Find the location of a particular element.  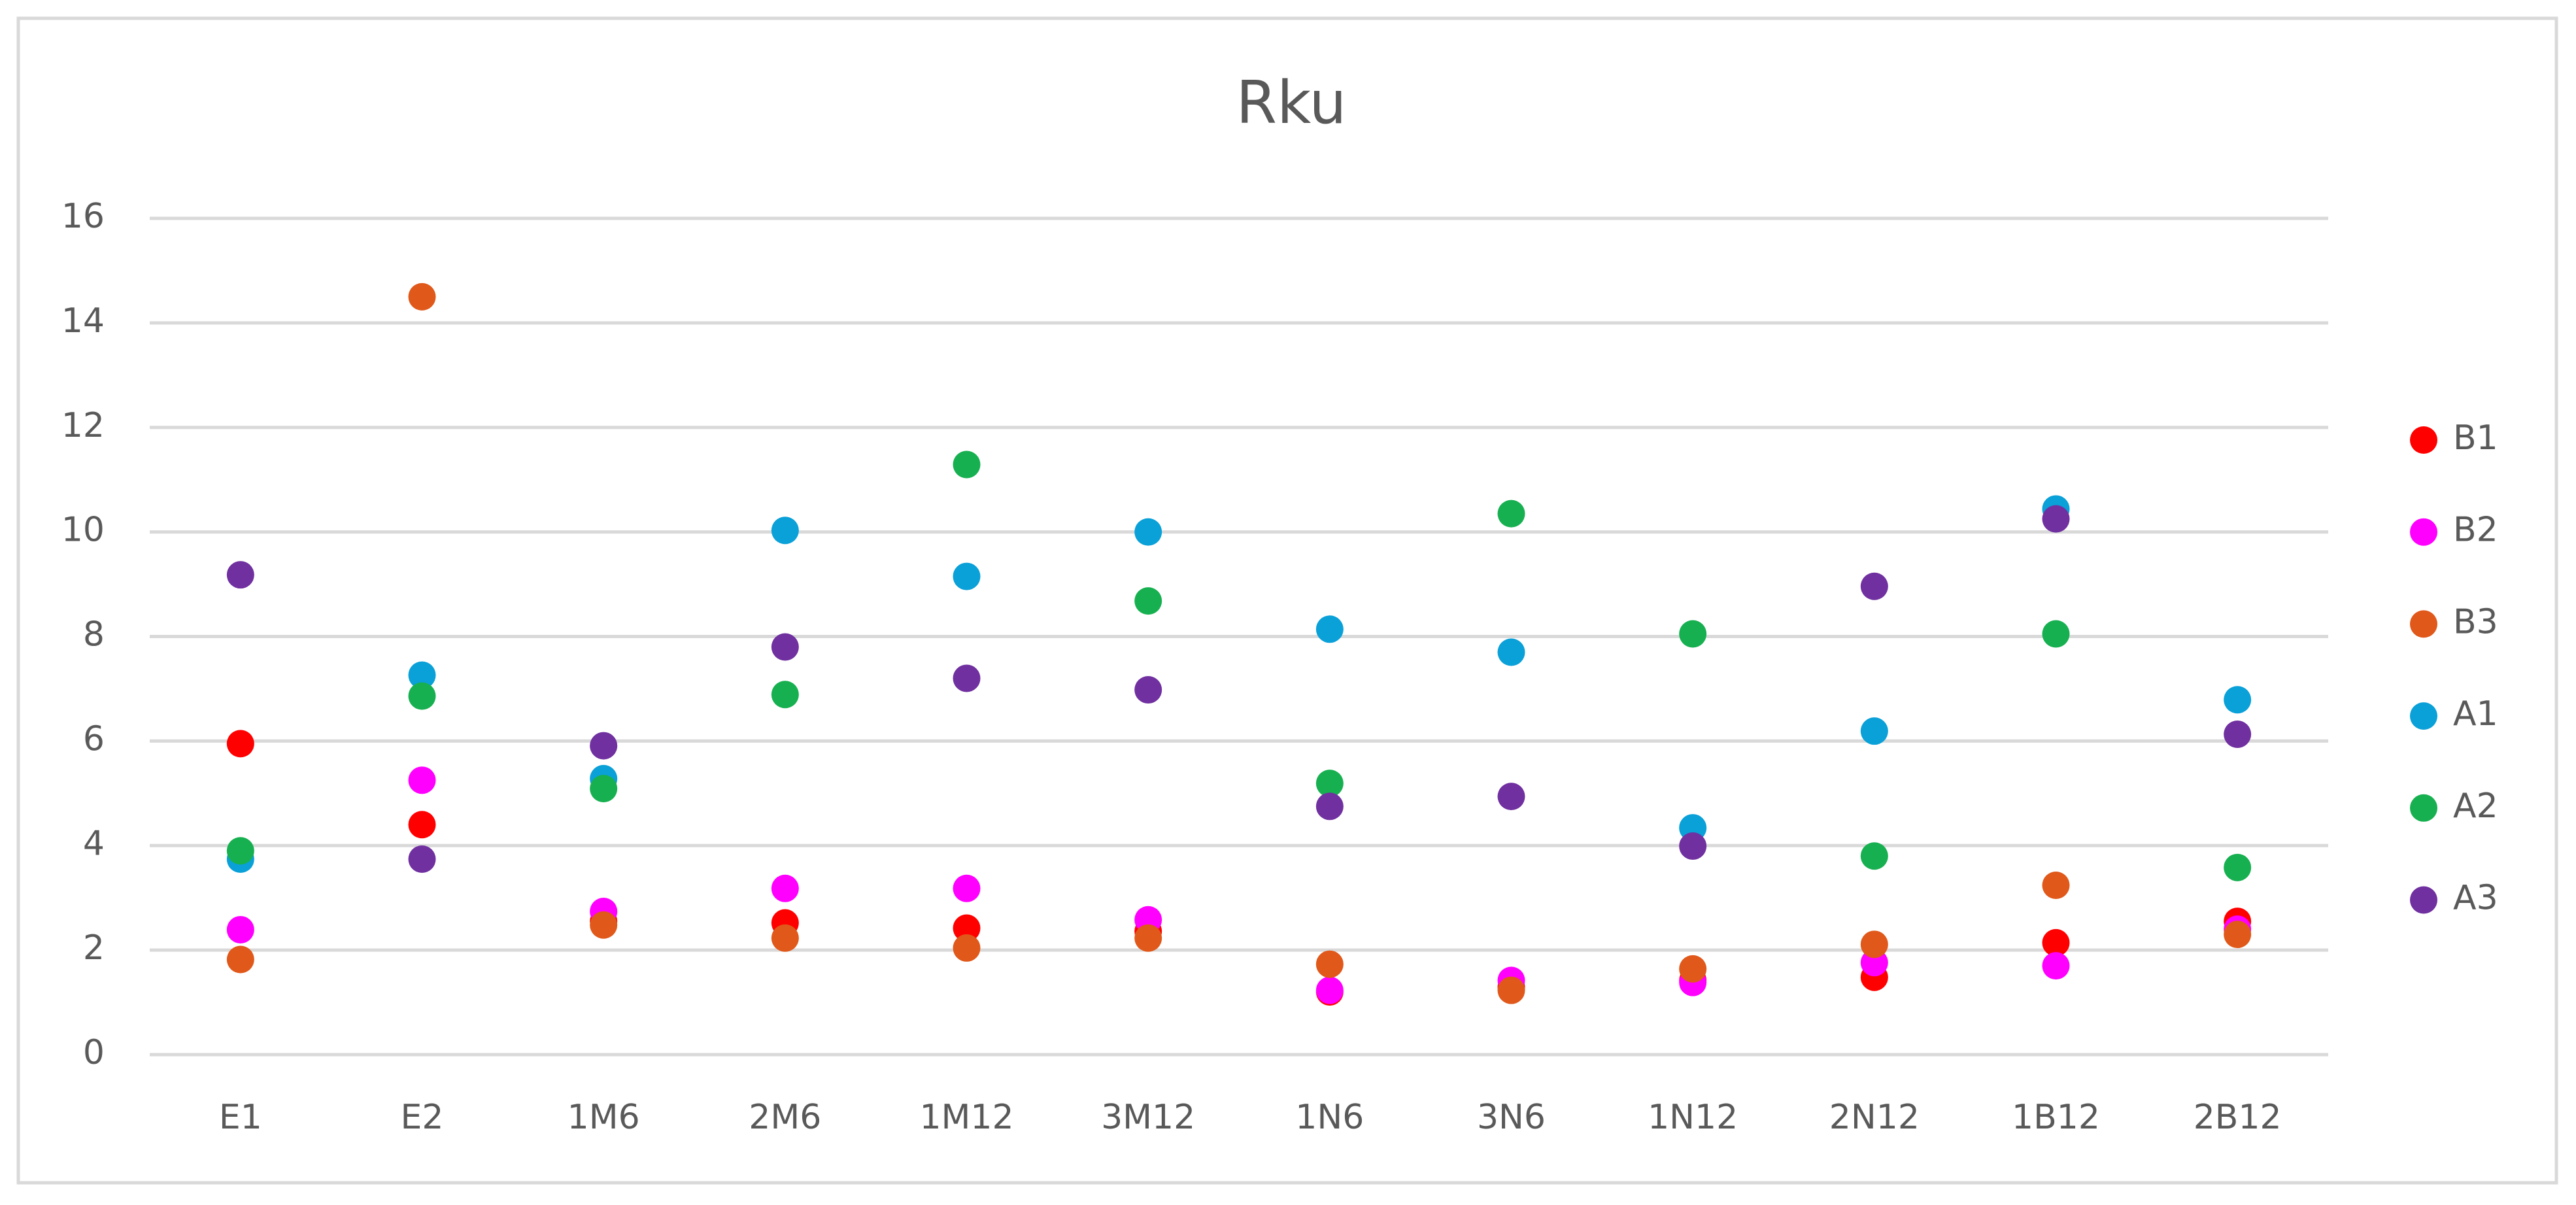

legend-label: B2 is located at coordinates (2475, 530).